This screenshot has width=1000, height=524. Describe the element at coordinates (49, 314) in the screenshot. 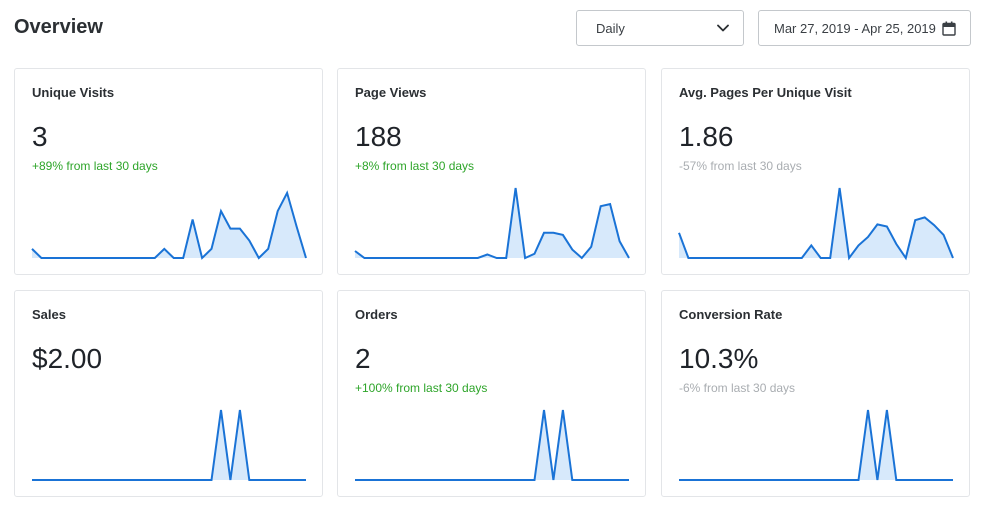

I see `metric-title: Sales` at that location.